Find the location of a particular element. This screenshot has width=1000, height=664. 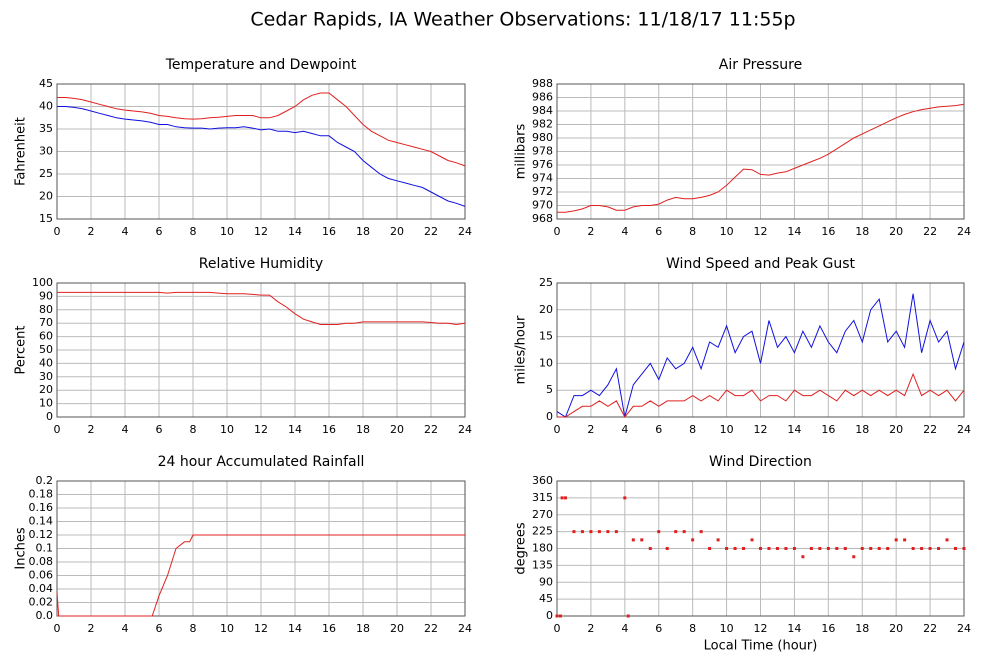

y-tick-label: 0 is located at coordinates (549, 615).